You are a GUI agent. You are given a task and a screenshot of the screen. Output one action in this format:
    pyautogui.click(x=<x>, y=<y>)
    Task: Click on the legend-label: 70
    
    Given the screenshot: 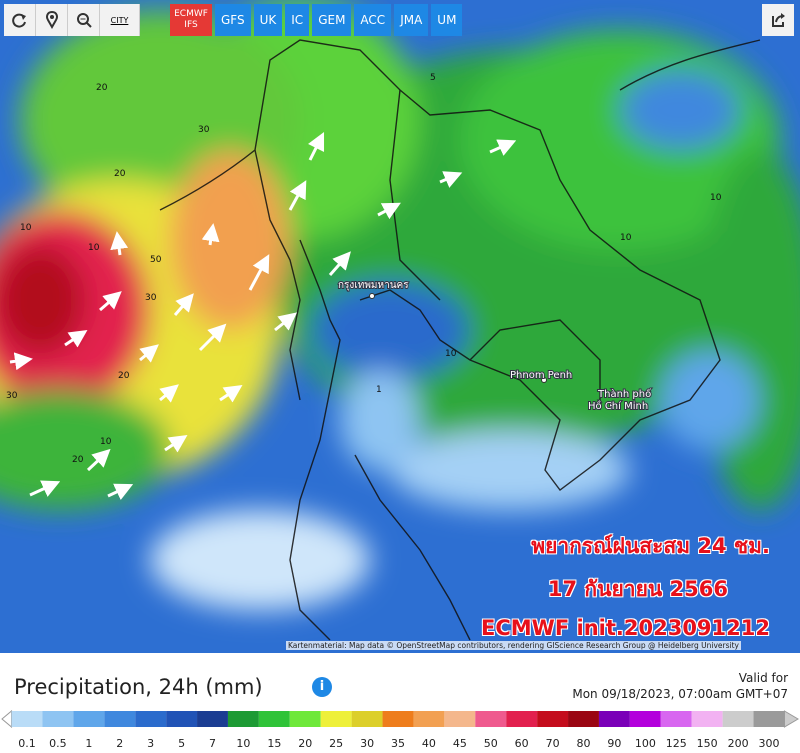 What is the action you would take?
    pyautogui.click(x=553, y=743)
    